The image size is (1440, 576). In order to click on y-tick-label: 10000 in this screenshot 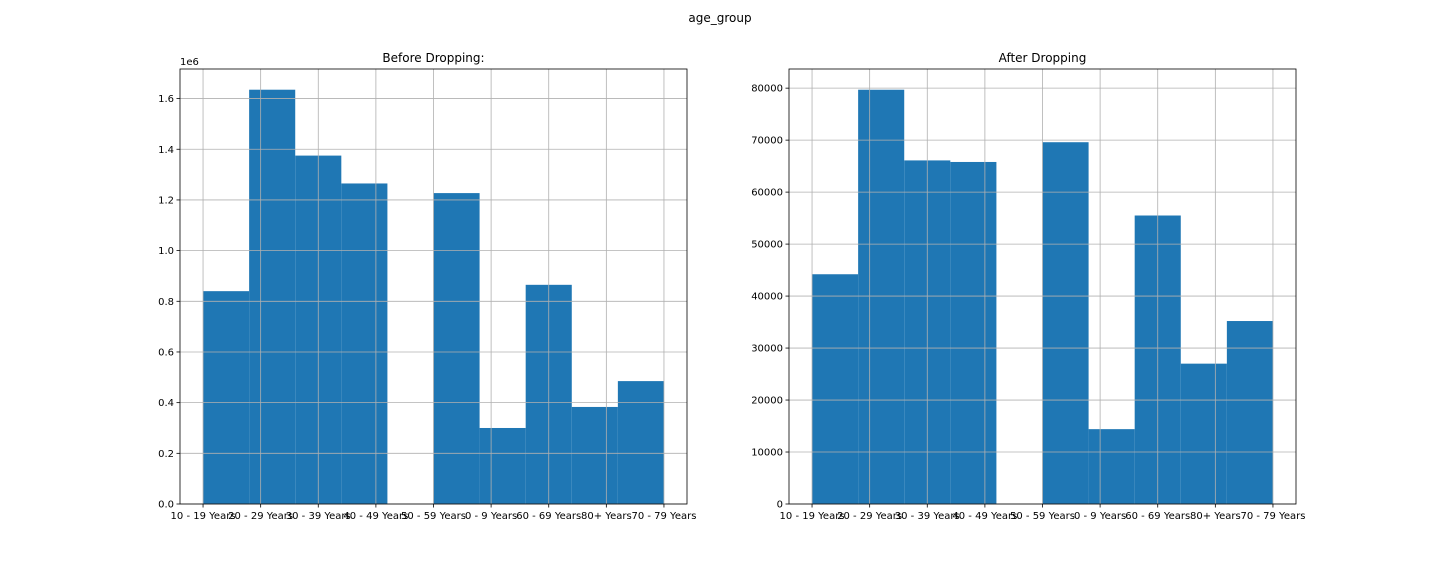, I will do `click(767, 453)`.